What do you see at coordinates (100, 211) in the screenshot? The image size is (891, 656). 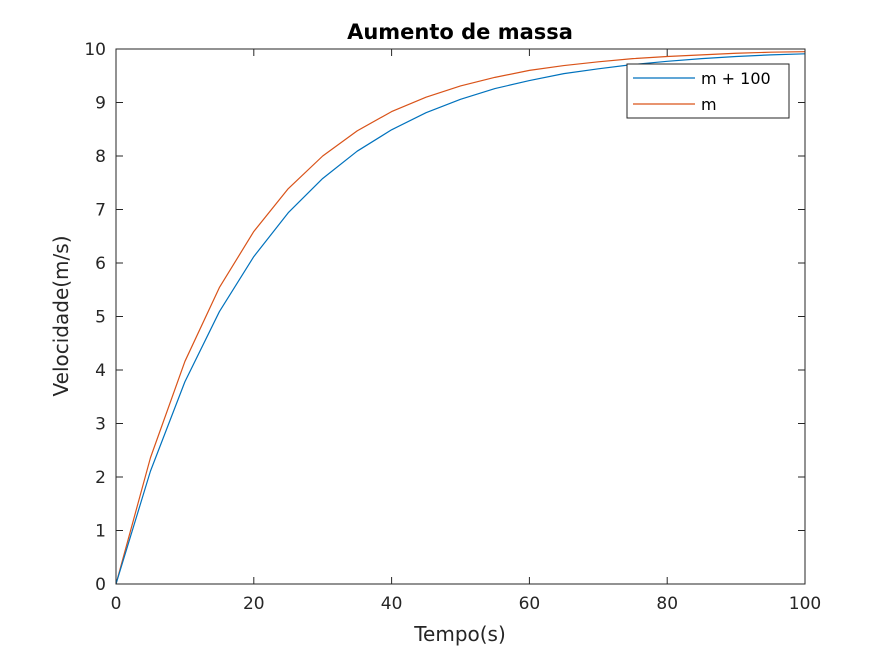 I see `y-tick-label: 7` at bounding box center [100, 211].